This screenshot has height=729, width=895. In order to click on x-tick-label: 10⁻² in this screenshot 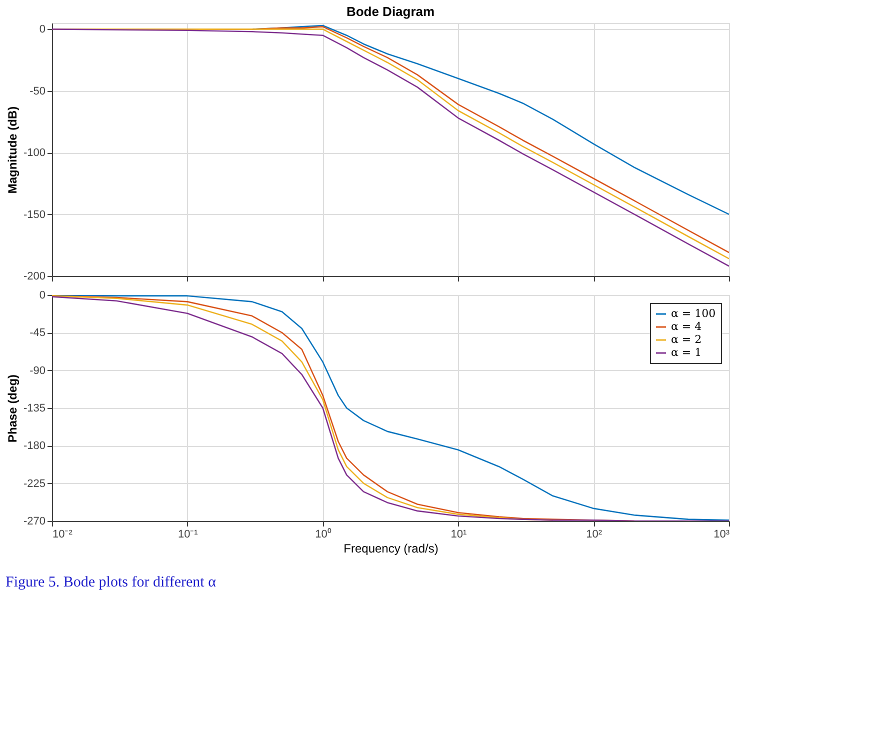, I will do `click(62, 534)`.